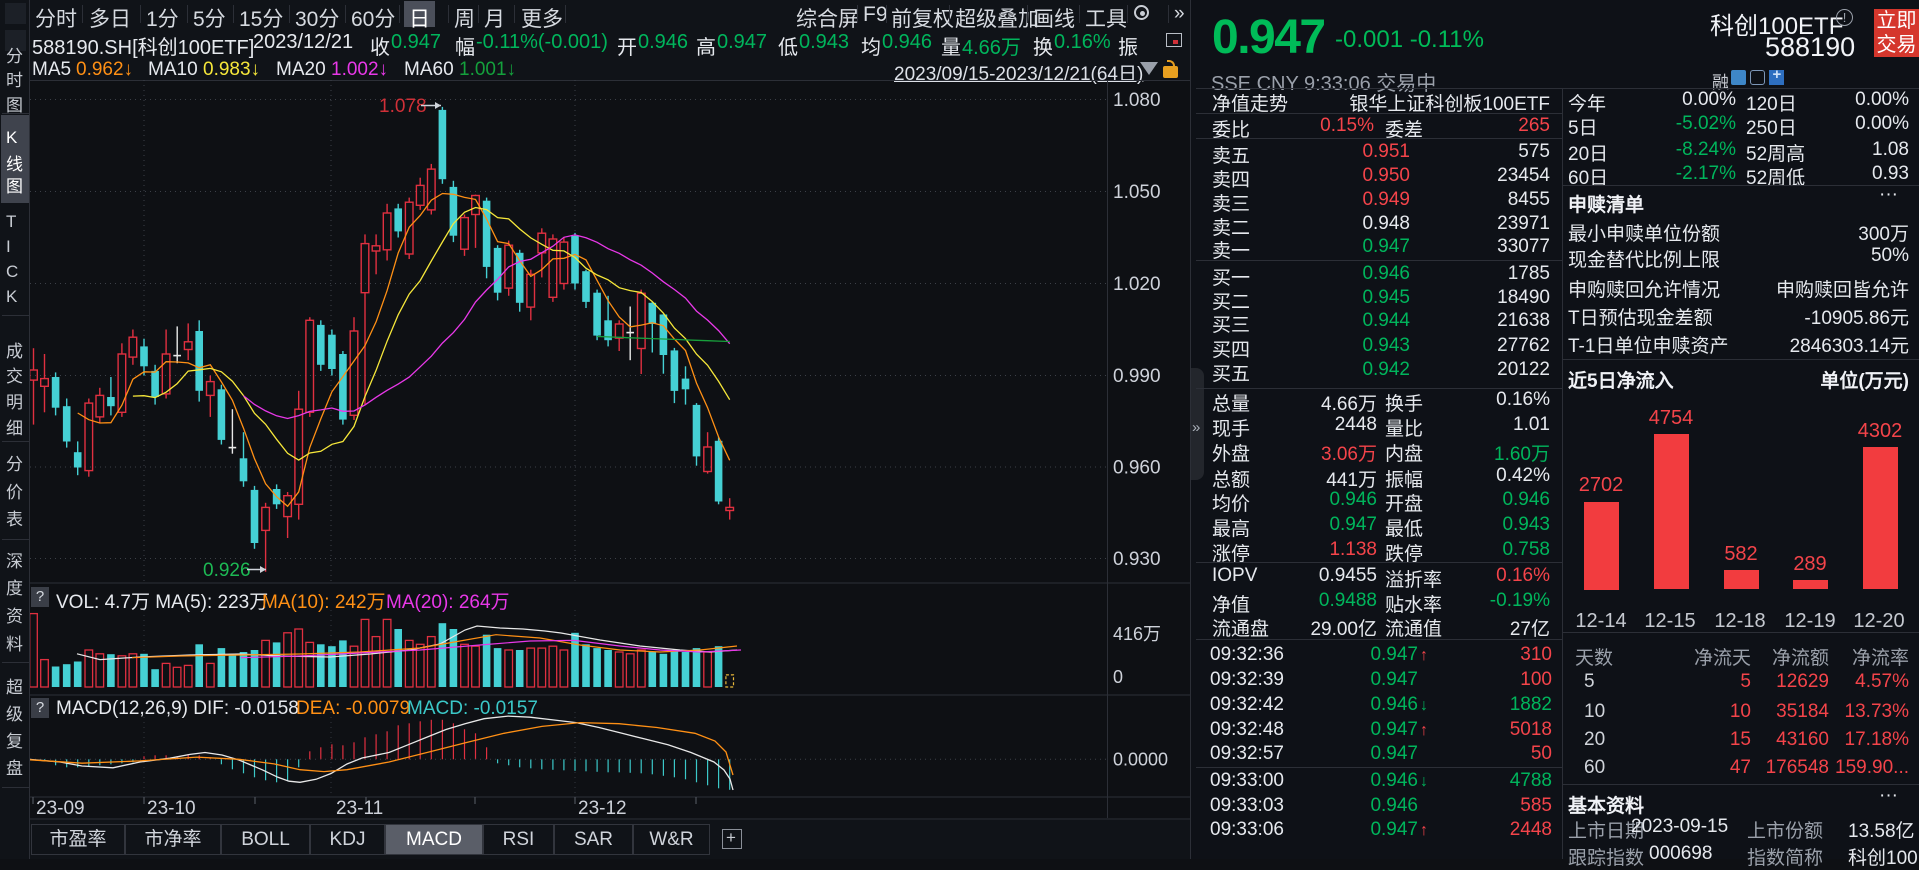  What do you see at coordinates (1137, 468) in the screenshot?
I see `svg-text: 0.960` at bounding box center [1137, 468].